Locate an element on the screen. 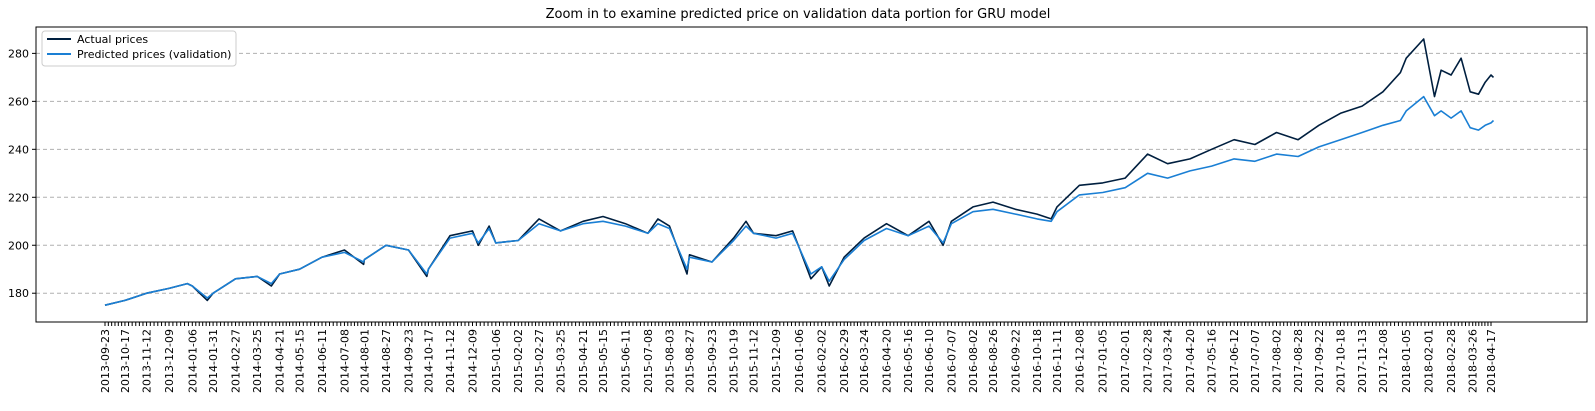 Image resolution: width=1595 pixels, height=411 pixels. x-tick-label: 2016-02-02 is located at coordinates (822, 361).